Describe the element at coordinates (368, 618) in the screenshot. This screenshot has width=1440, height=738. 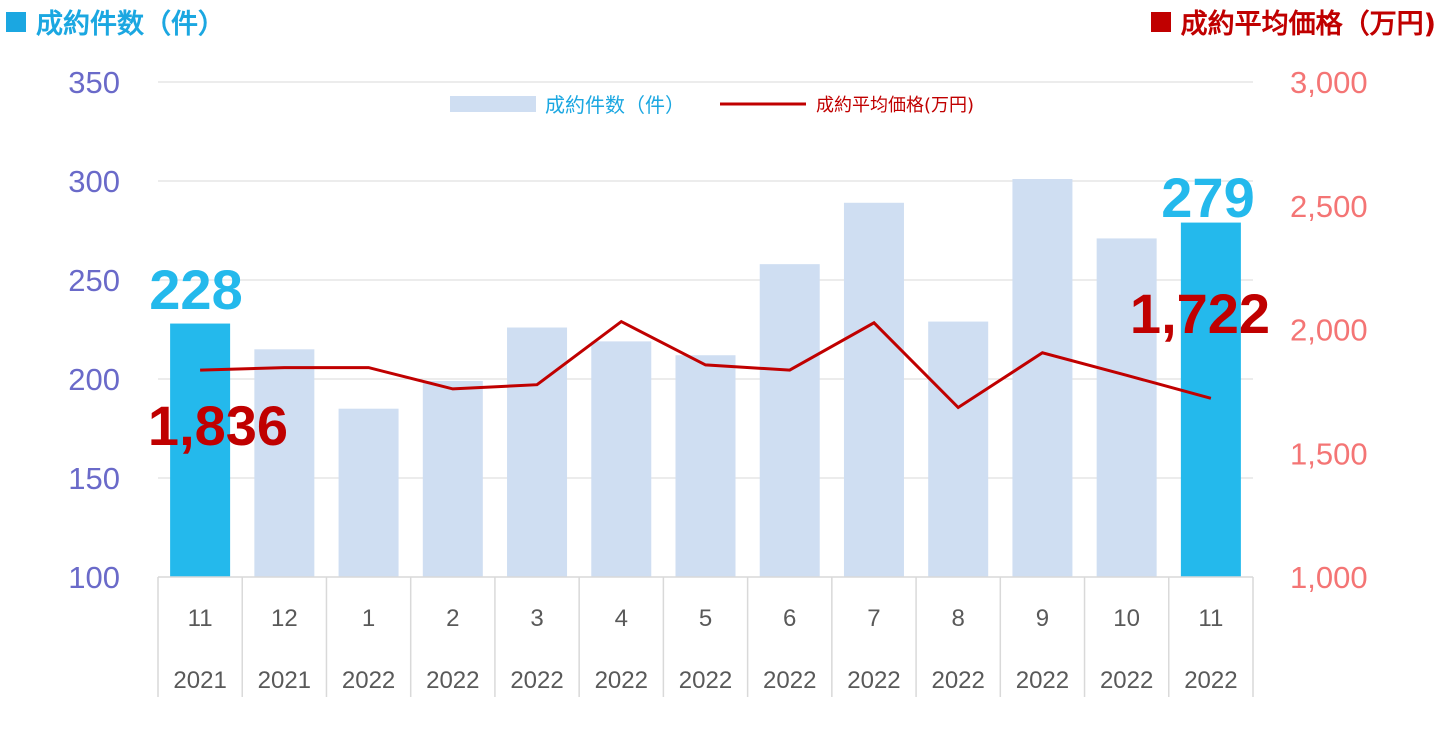
I see `x-month-label: 1` at that location.